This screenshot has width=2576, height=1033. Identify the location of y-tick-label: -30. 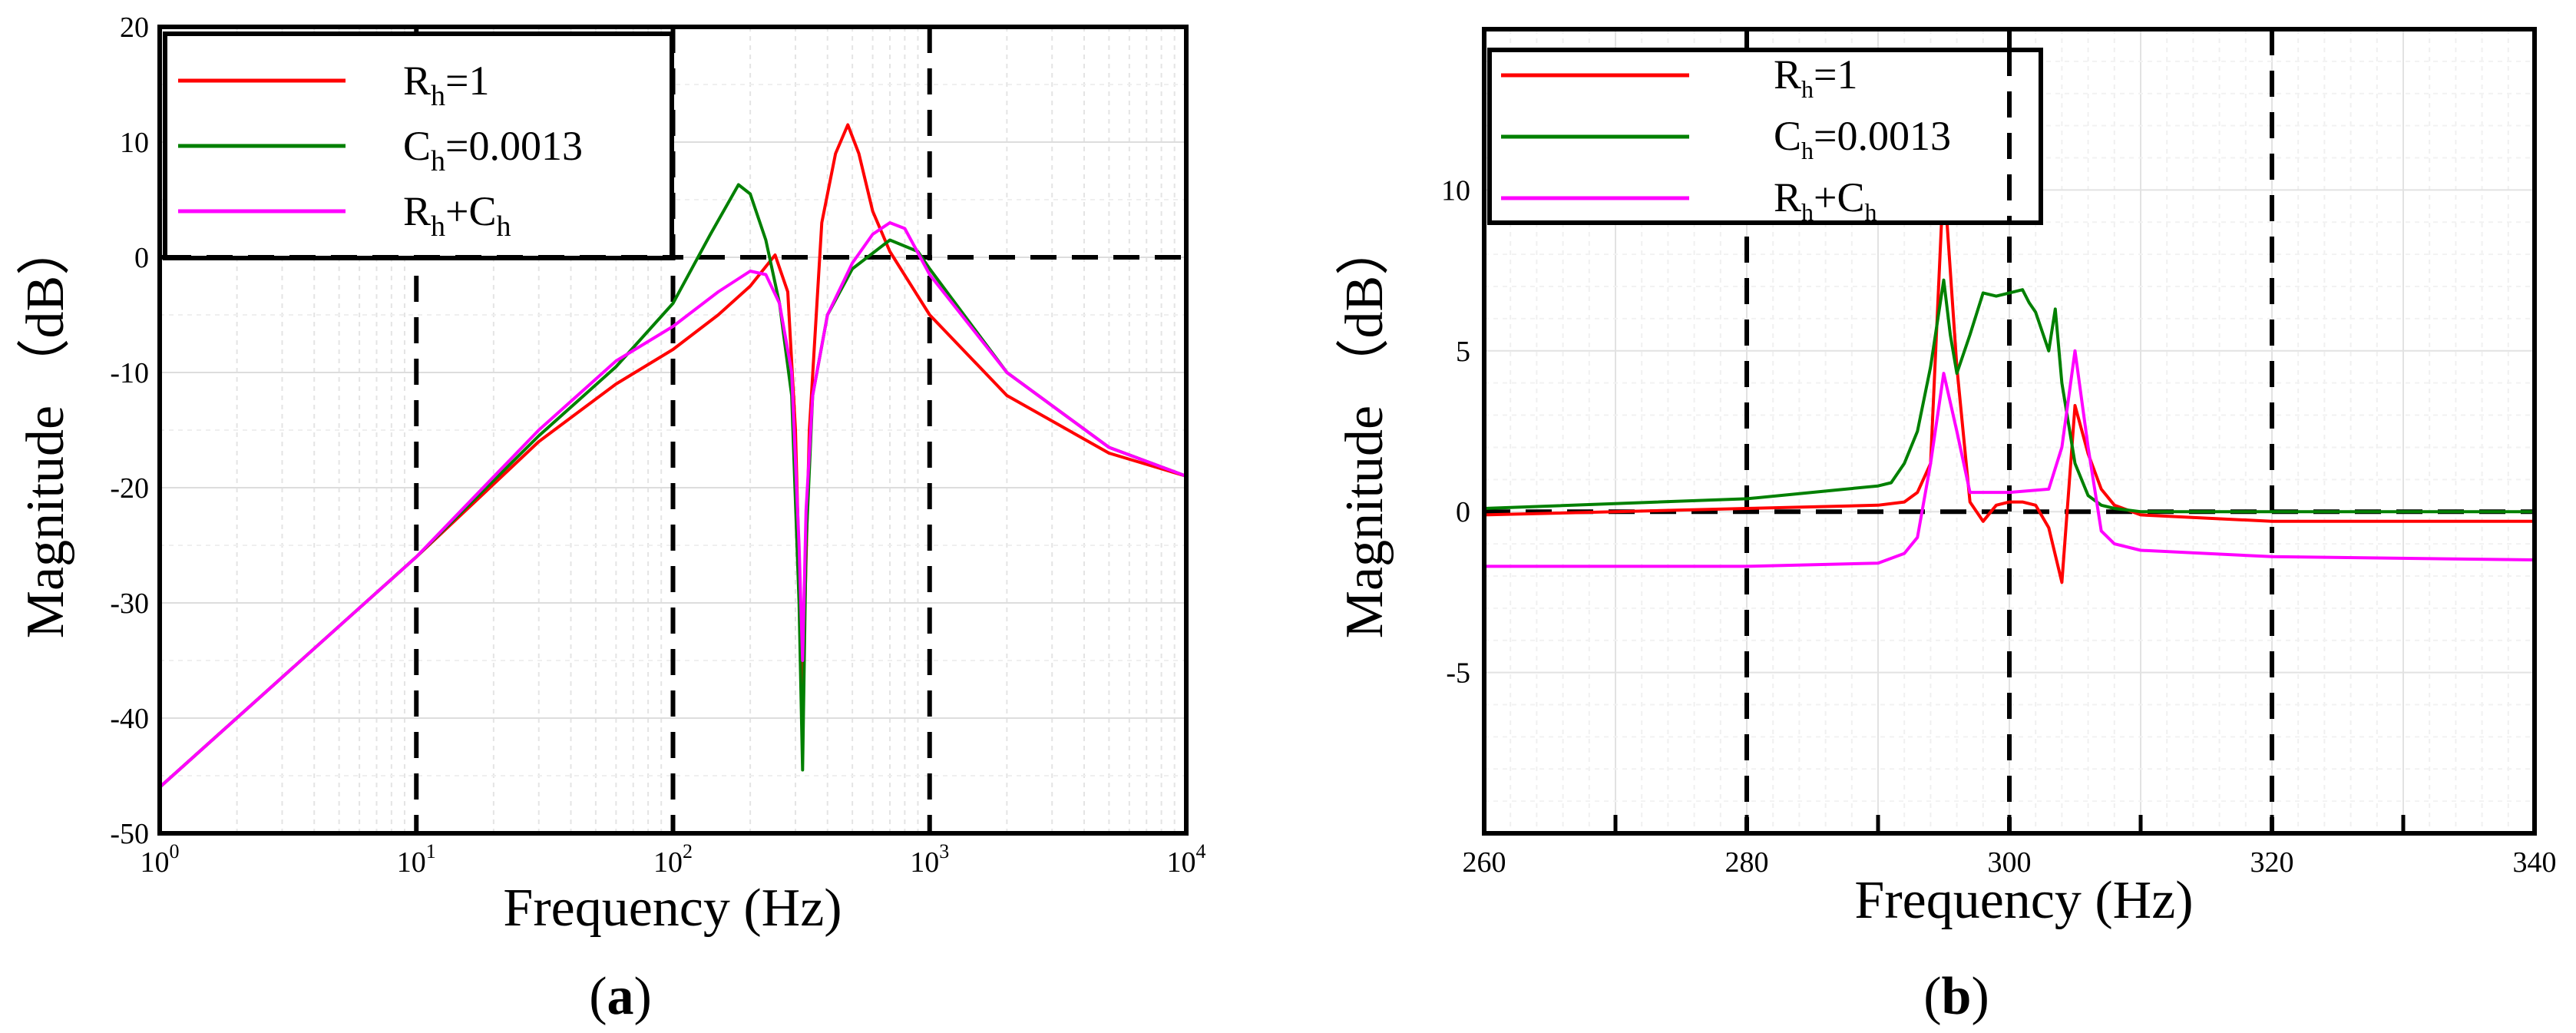
(129, 604).